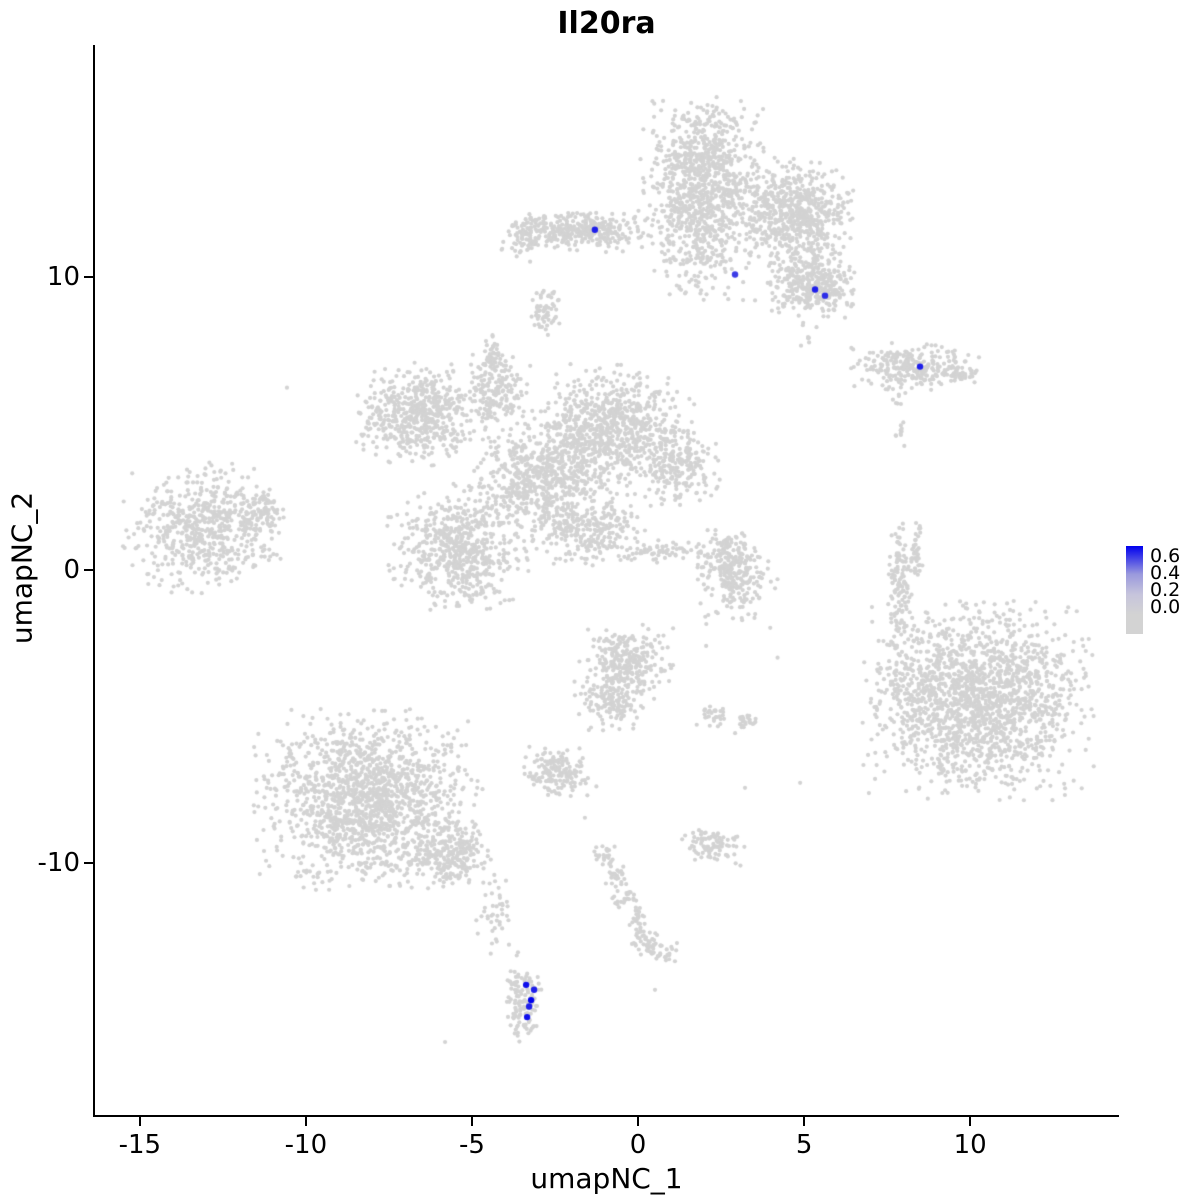 The width and height of the screenshot is (1200, 1200). I want to click on plot-title: Il20ra, so click(606, 23).